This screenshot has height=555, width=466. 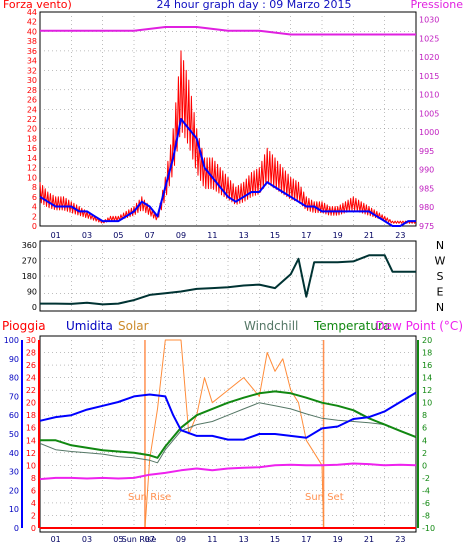 What do you see at coordinates (32, 138) in the screenshot?
I see `wind-tick-label: 18` at bounding box center [32, 138].